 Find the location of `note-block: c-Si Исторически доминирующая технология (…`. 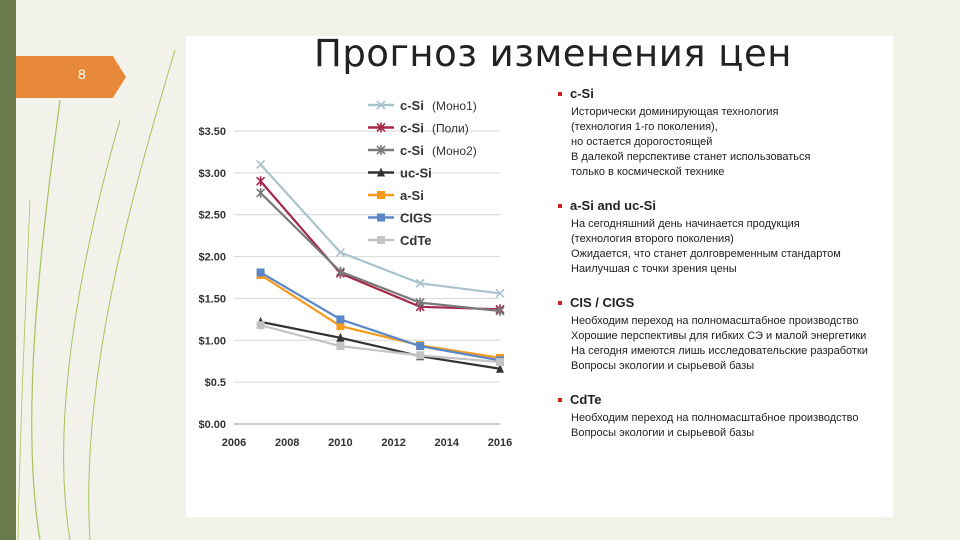

note-block: c-Si Исторически доминирующая технология (… is located at coordinates (723, 133).